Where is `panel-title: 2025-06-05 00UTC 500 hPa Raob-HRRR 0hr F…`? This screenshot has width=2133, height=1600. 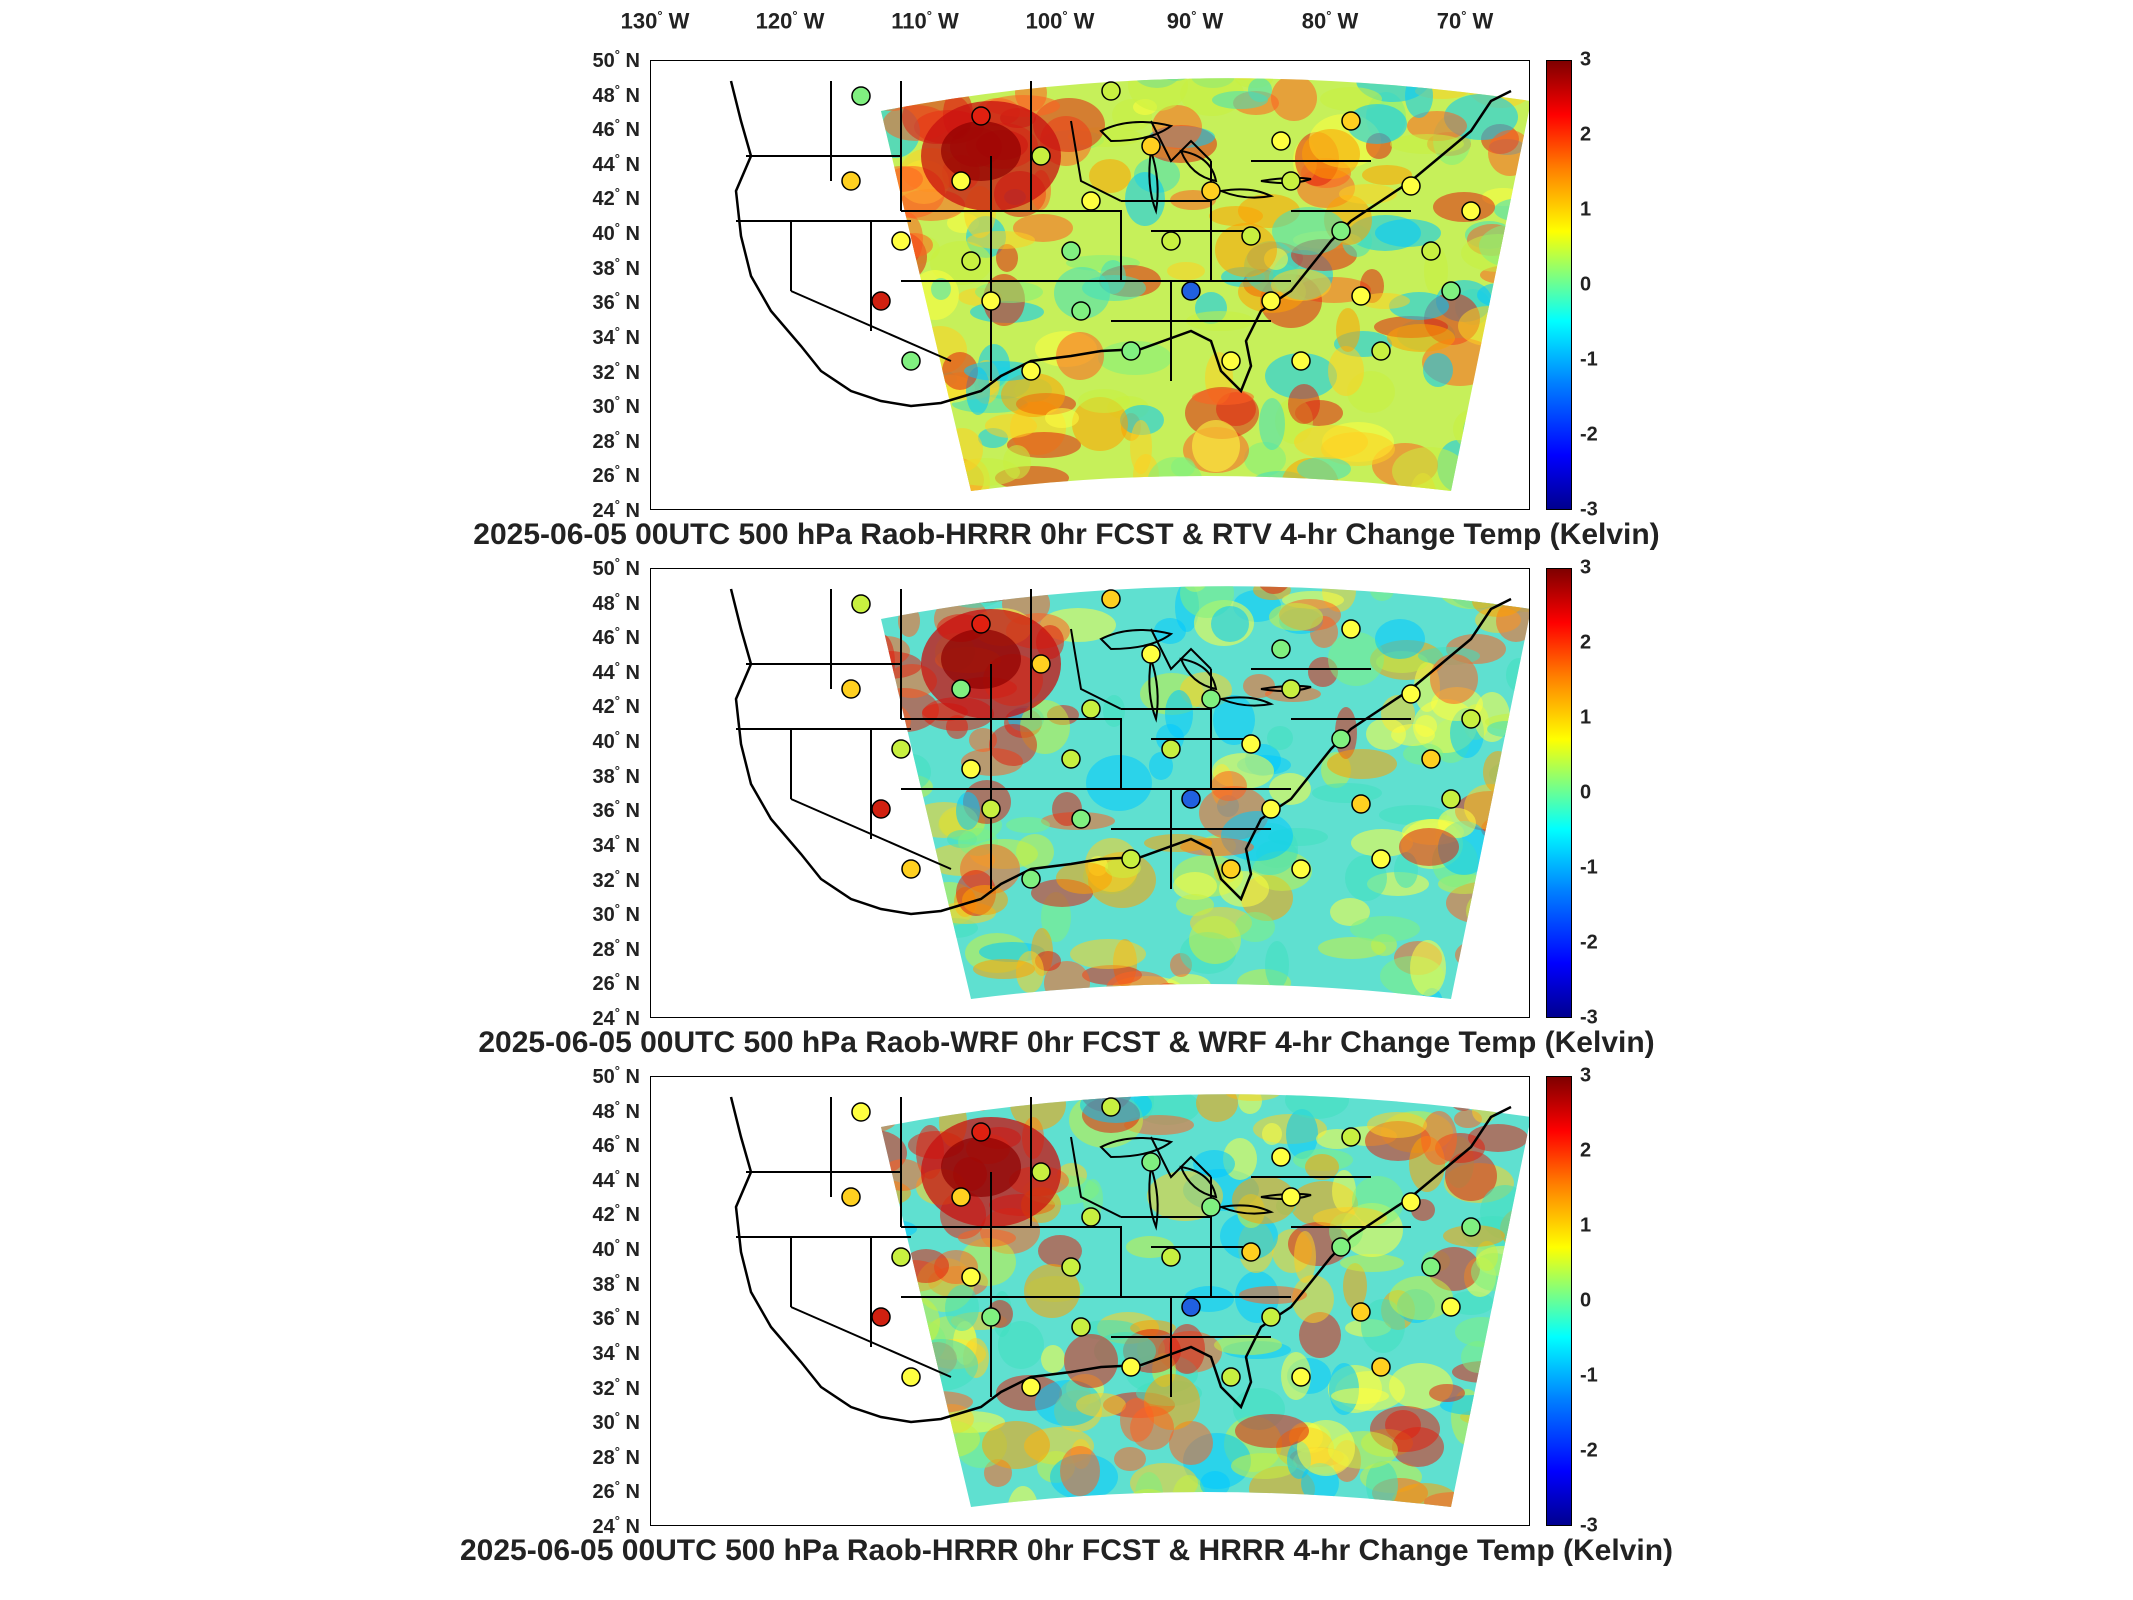
panel-title: 2025-06-05 00UTC 500 hPa Raob-HRRR 0hr F… is located at coordinates (1066, 534).